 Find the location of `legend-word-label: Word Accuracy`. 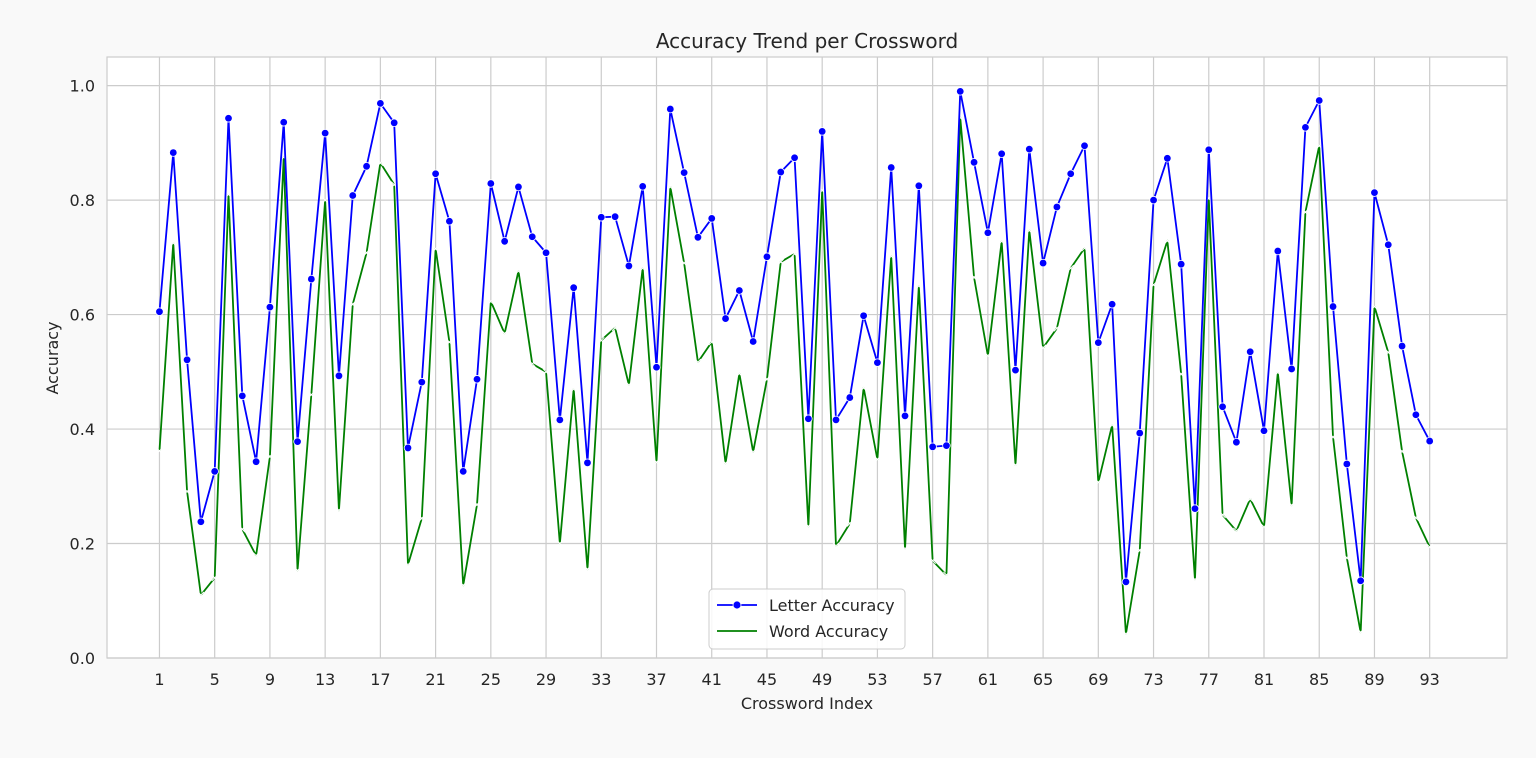

legend-word-label: Word Accuracy is located at coordinates (828, 631).